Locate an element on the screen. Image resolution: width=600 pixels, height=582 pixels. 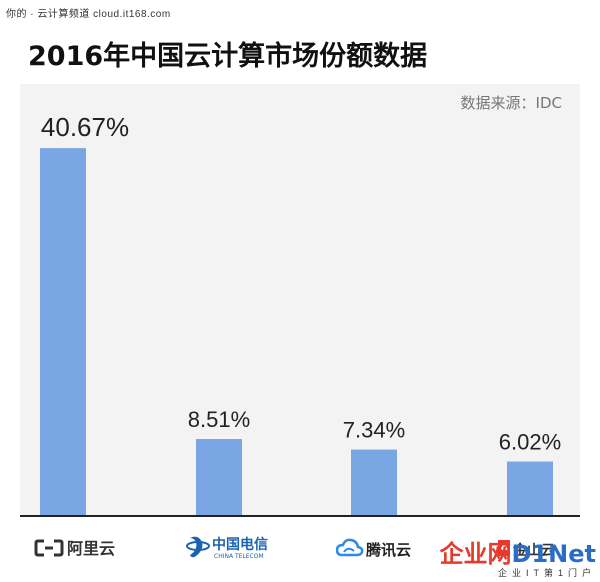
d1net-brand: 企业网D1Net is located at coordinates (518, 551).